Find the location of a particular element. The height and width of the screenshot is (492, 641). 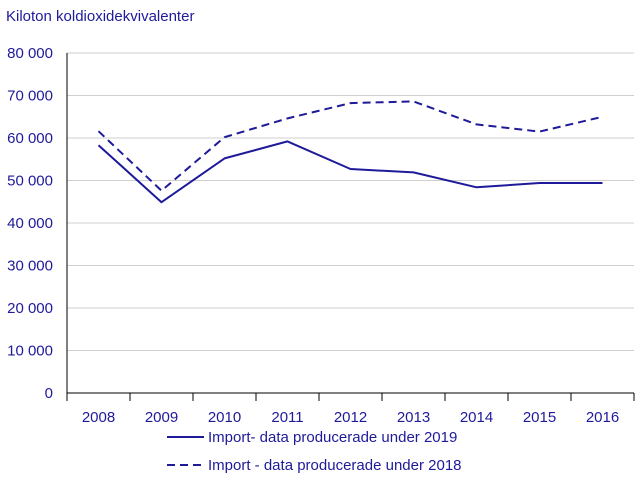

legend-label-1: Import - data producerade under 2018 is located at coordinates (335, 465).